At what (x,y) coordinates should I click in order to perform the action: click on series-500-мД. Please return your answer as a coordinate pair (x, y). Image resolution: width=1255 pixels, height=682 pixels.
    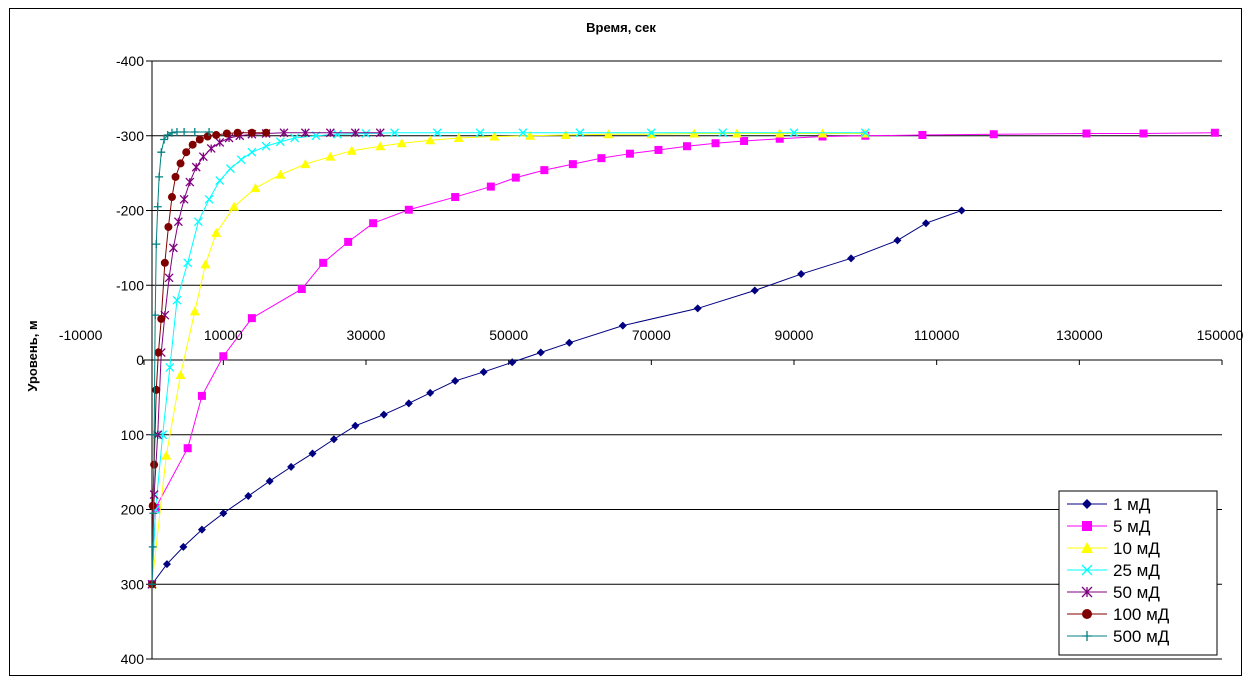
    Looking at the image, I should click on (181, 358).